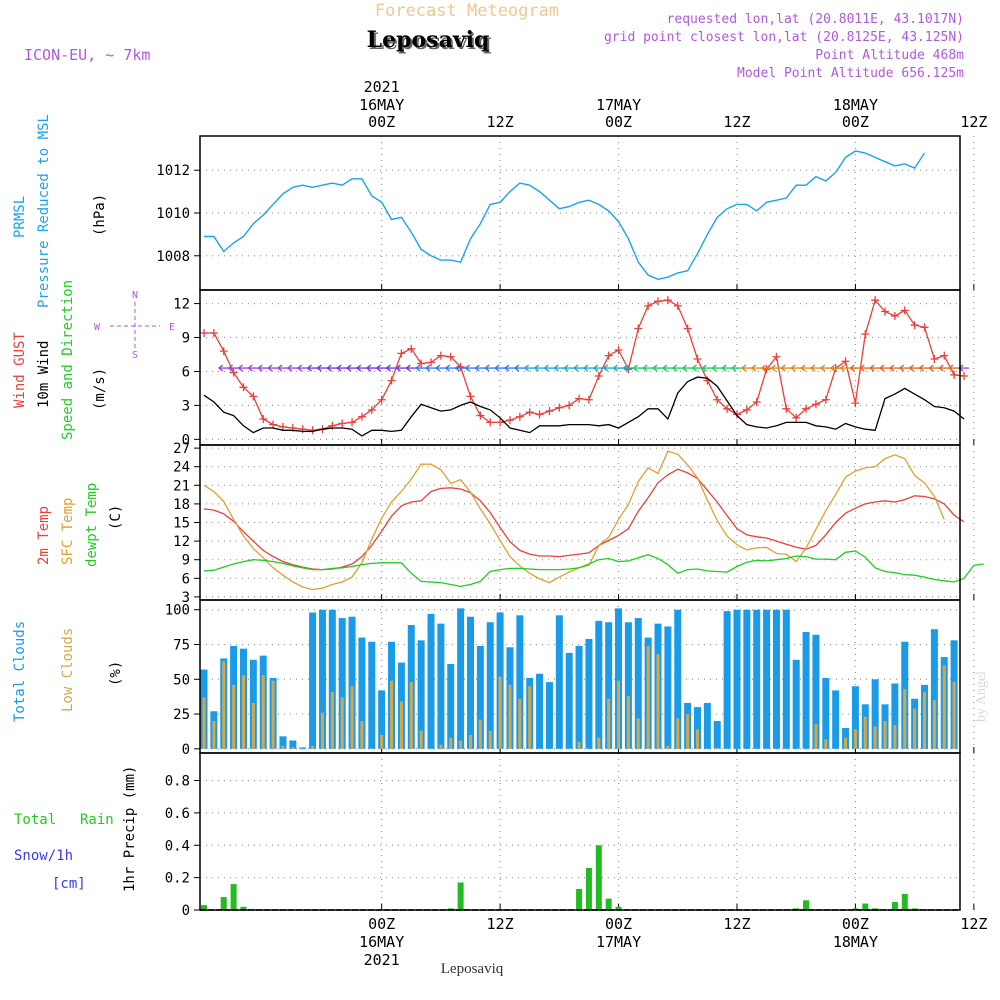 This screenshot has height=1000, width=1000. What do you see at coordinates (186, 579) in the screenshot?
I see `ytick-label: 6` at bounding box center [186, 579].